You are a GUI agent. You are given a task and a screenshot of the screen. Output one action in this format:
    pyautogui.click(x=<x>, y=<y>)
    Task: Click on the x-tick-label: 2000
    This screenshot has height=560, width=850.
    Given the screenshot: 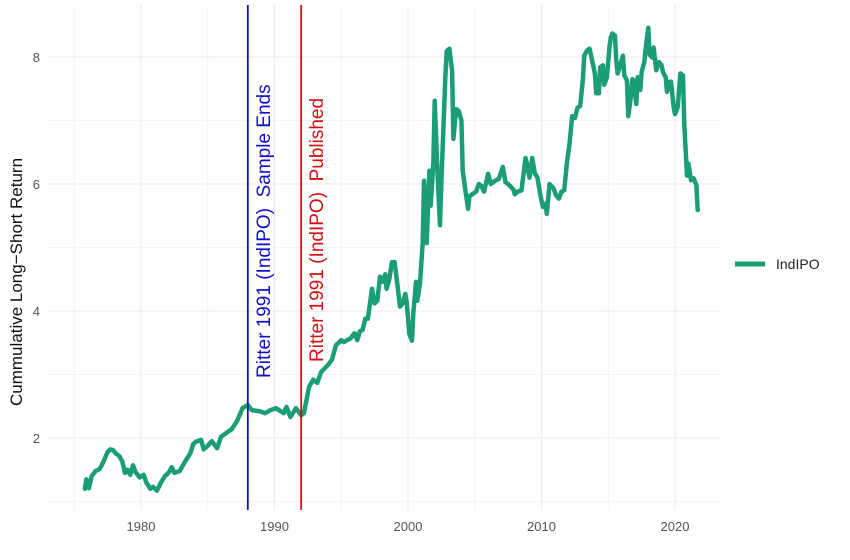 What is the action you would take?
    pyautogui.click(x=408, y=526)
    